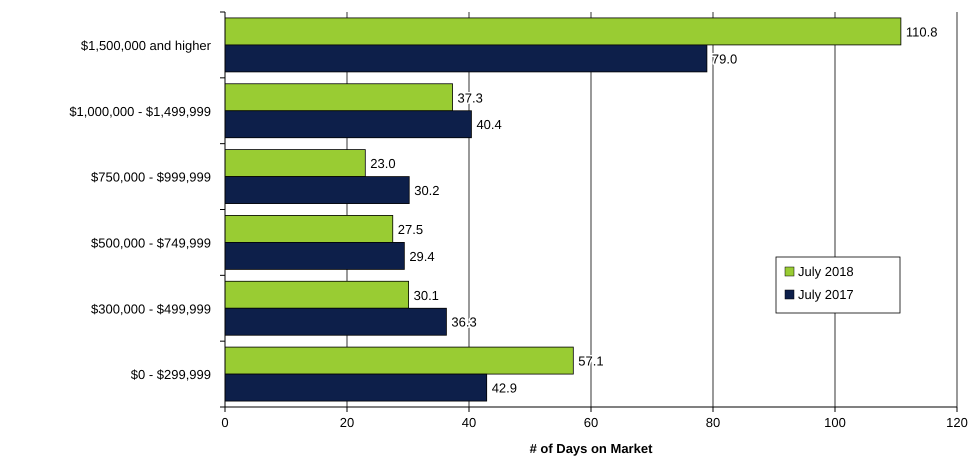 The width and height of the screenshot is (973, 469). I want to click on y-tick-label: $0 - $299,999, so click(170, 374).